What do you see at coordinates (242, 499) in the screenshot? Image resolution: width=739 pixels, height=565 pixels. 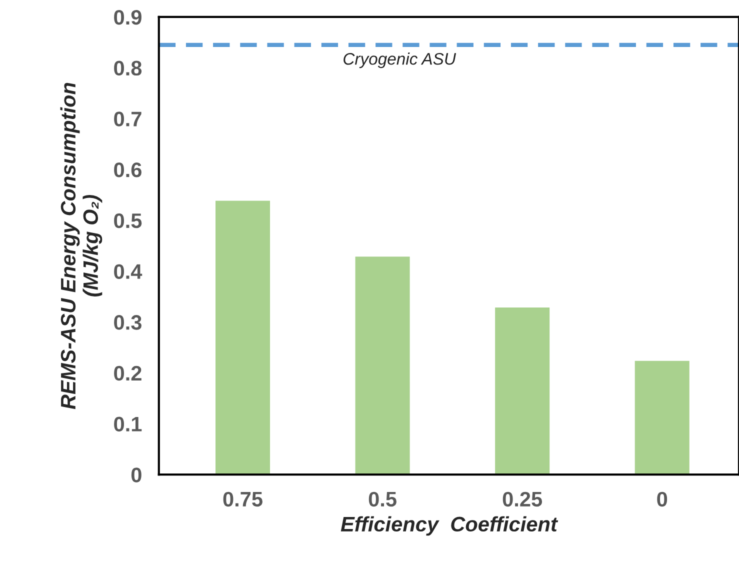 I see `x-tick-label: 0.75` at bounding box center [242, 499].